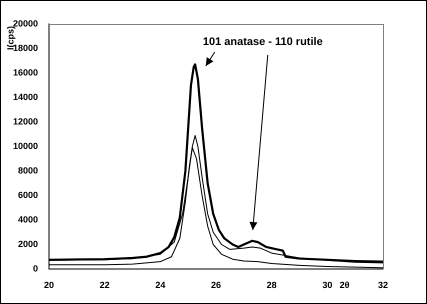 This screenshot has height=304, width=427. What do you see at coordinates (345, 285) in the screenshot?
I see `x-axis-title: 2θ` at bounding box center [345, 285].